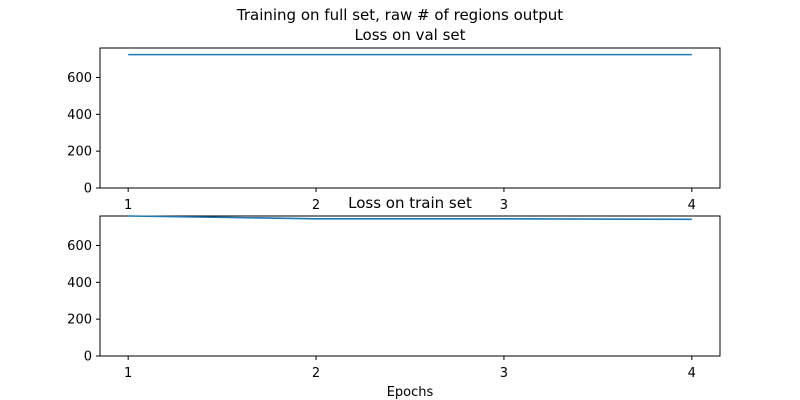  What do you see at coordinates (692, 373) in the screenshot?
I see `x-tick-label-train: 4` at bounding box center [692, 373].